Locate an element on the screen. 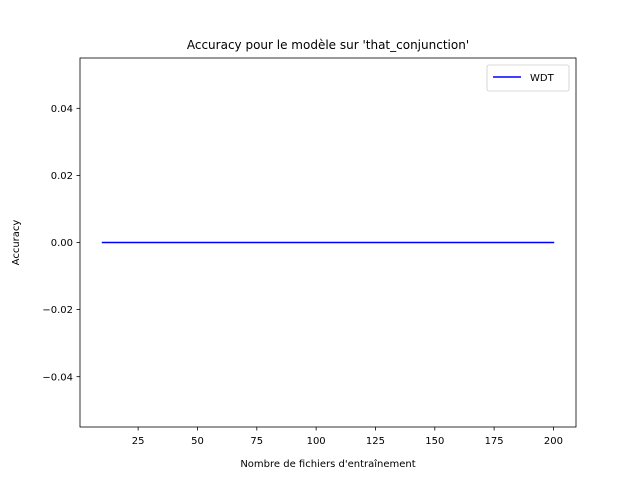 The image size is (640, 480). x-axis-ticks: 25 50 75 100 125 150 175 200 is located at coordinates (347, 437).